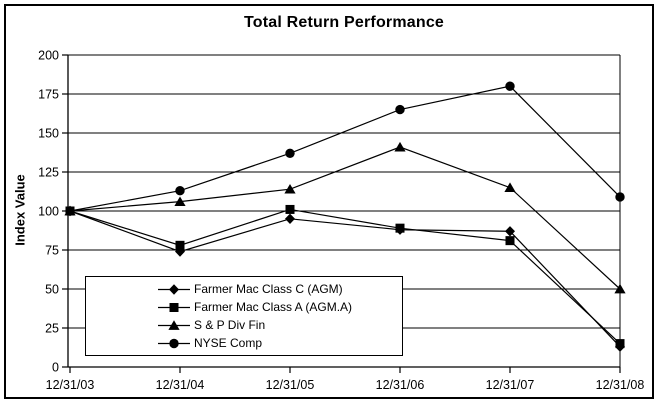 This screenshot has height=408, width=663. I want to click on y-tick-label: 100, so click(48, 212).